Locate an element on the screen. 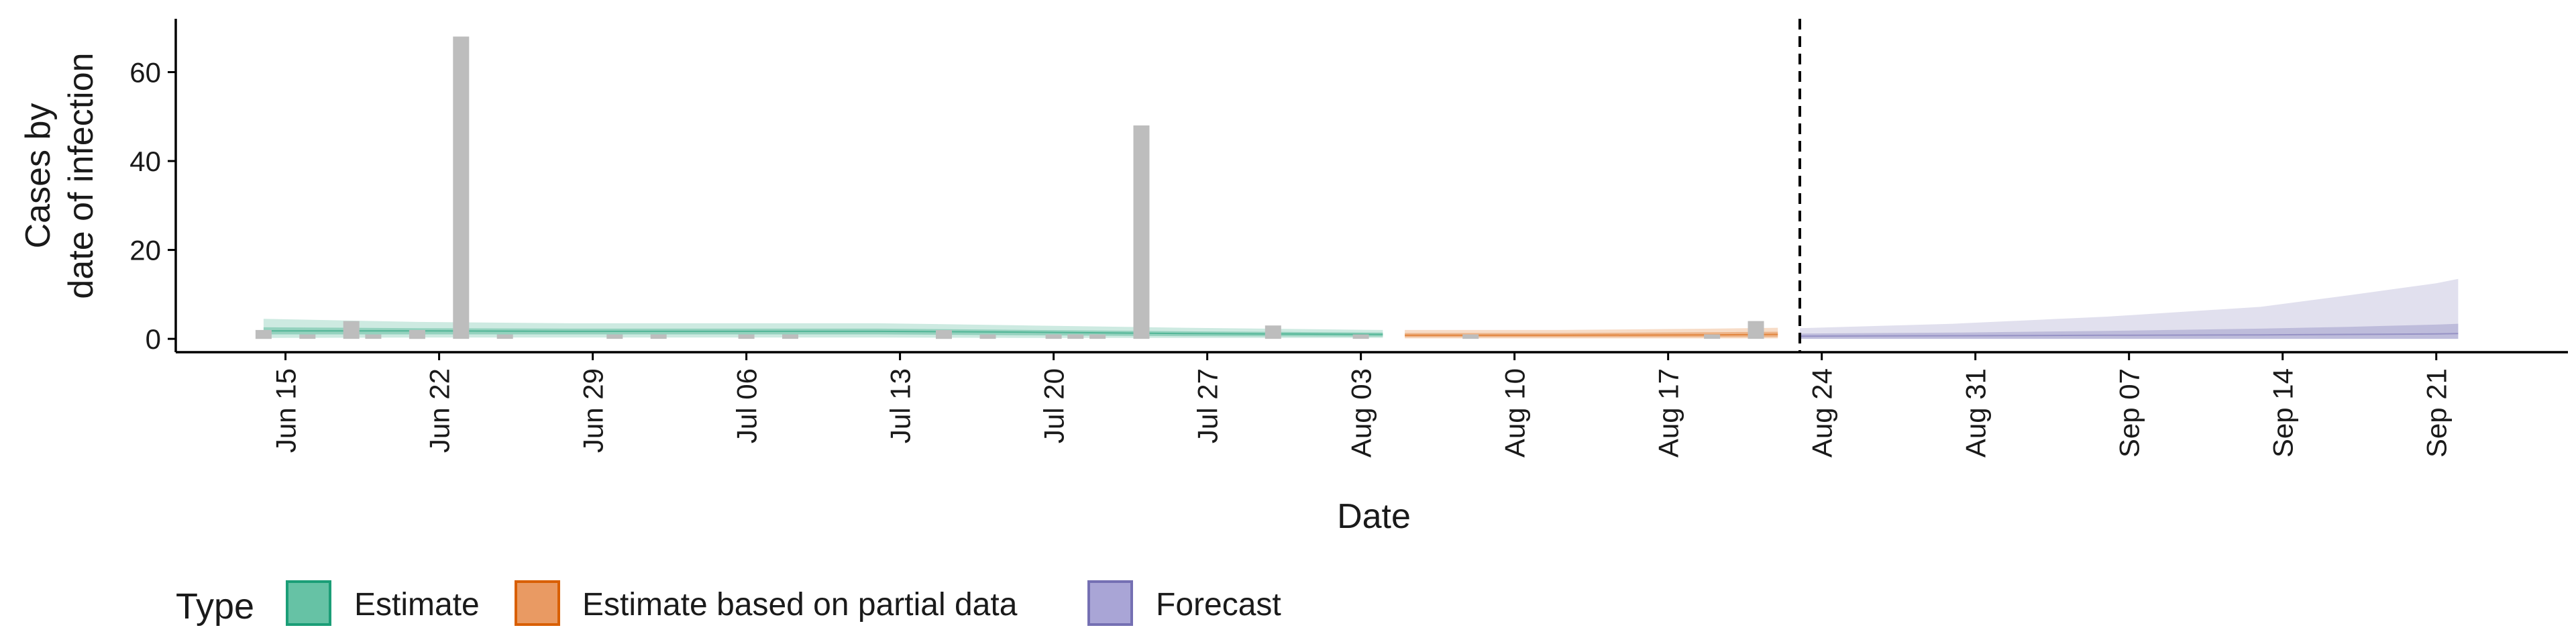 This screenshot has height=644, width=2576. y-tick-label: 20 is located at coordinates (145, 250).